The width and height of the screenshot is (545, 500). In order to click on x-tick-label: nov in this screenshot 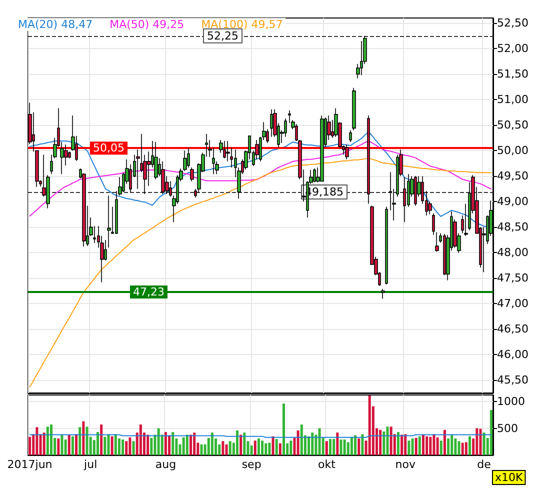, I will do `click(405, 465)`.